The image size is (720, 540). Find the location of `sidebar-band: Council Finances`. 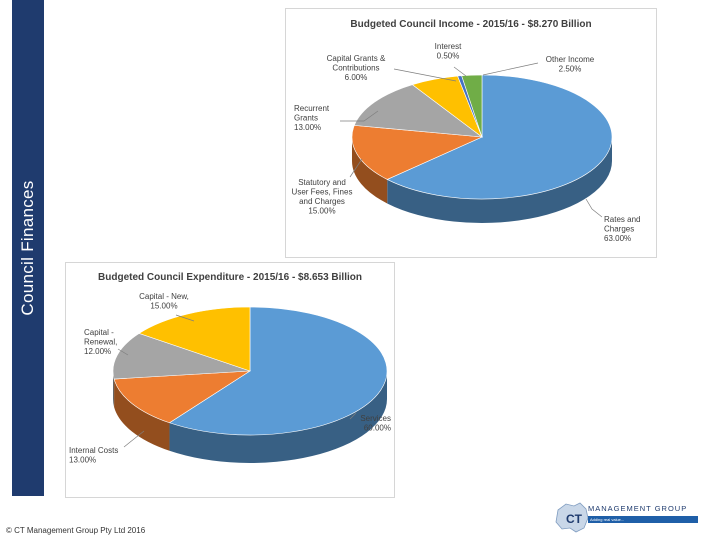

sidebar-band: Council Finances is located at coordinates (28, 248).